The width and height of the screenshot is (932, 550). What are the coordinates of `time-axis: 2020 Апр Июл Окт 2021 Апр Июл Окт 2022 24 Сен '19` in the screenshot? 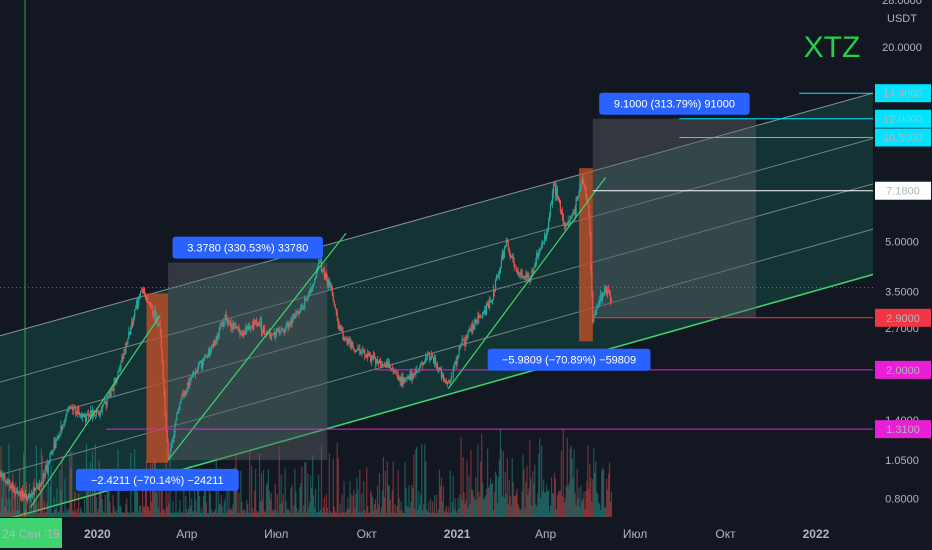 It's located at (466, 533).